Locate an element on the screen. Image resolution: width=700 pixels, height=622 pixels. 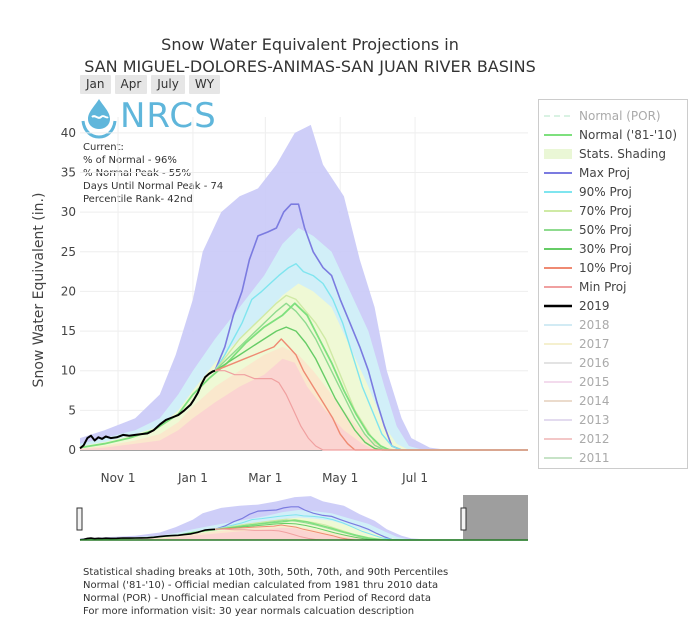
legend-swatch-box is located at coordinates (558, 154).